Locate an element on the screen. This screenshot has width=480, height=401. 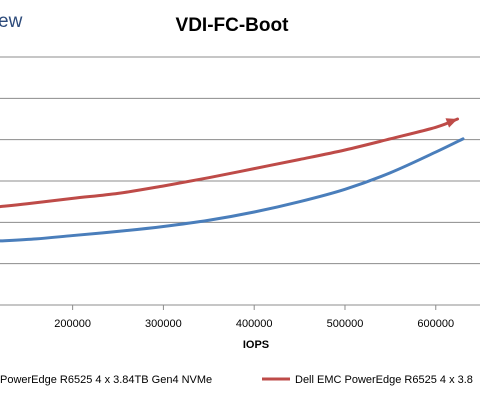
x-axis is located at coordinates (240, 307).